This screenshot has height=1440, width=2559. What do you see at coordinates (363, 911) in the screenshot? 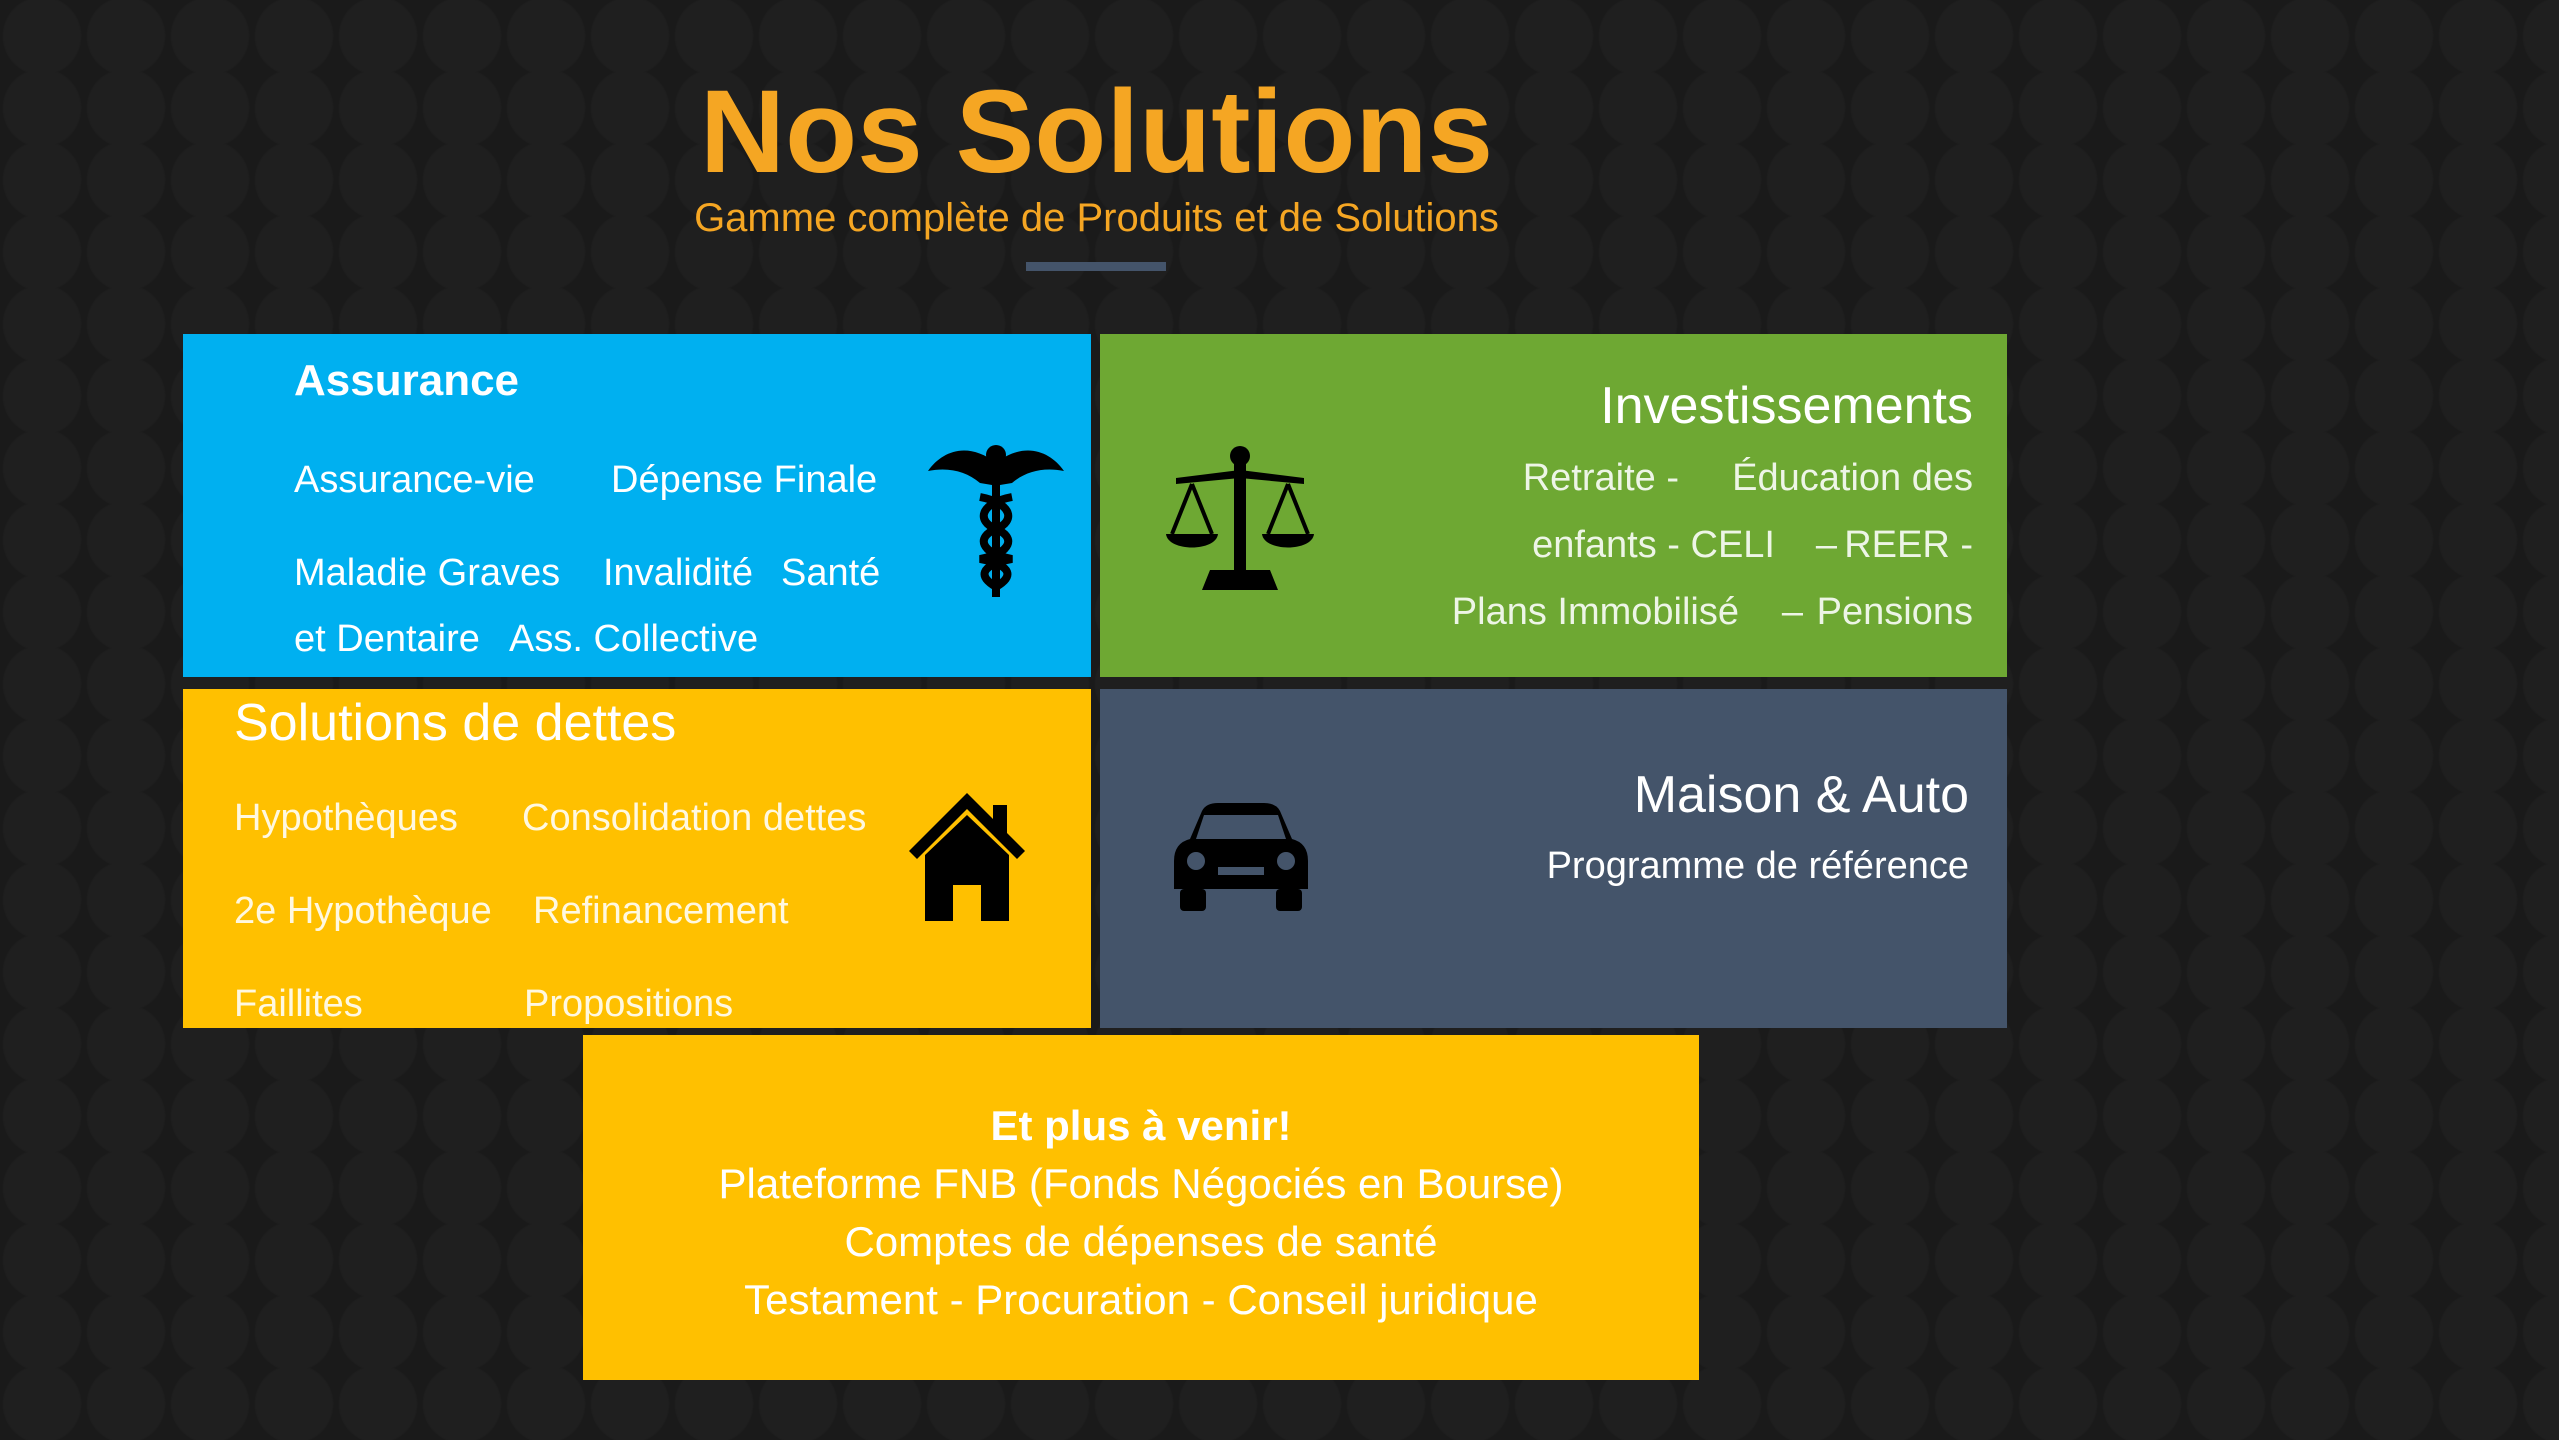
I see `dettes-item: 2e Hypothèque` at bounding box center [363, 911].